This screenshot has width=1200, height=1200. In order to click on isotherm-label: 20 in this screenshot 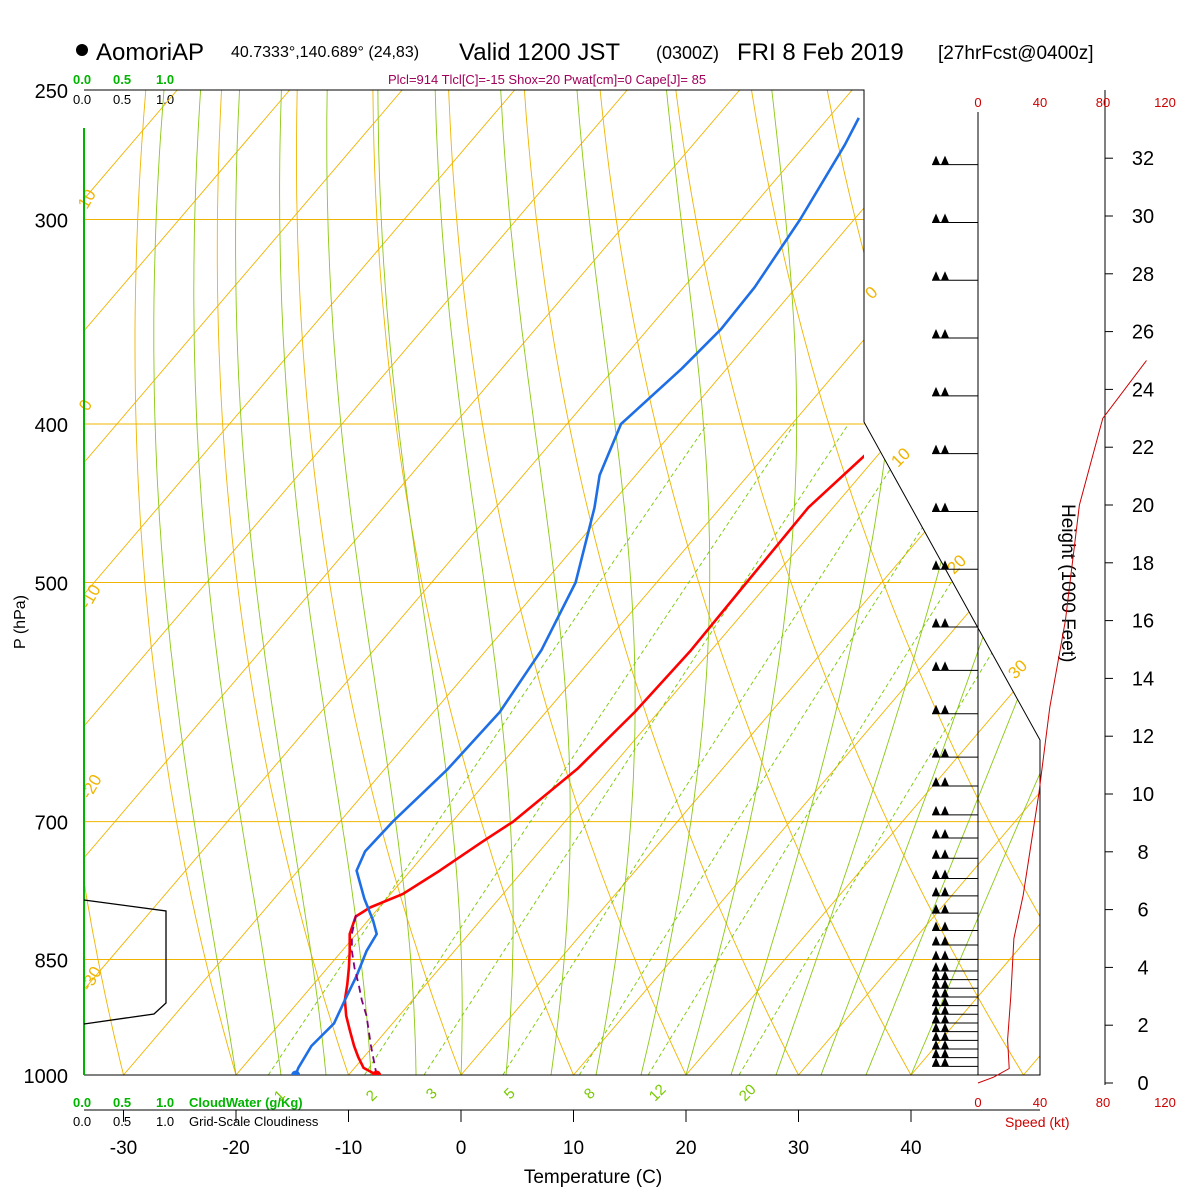, I will do `click(956, 564)`.